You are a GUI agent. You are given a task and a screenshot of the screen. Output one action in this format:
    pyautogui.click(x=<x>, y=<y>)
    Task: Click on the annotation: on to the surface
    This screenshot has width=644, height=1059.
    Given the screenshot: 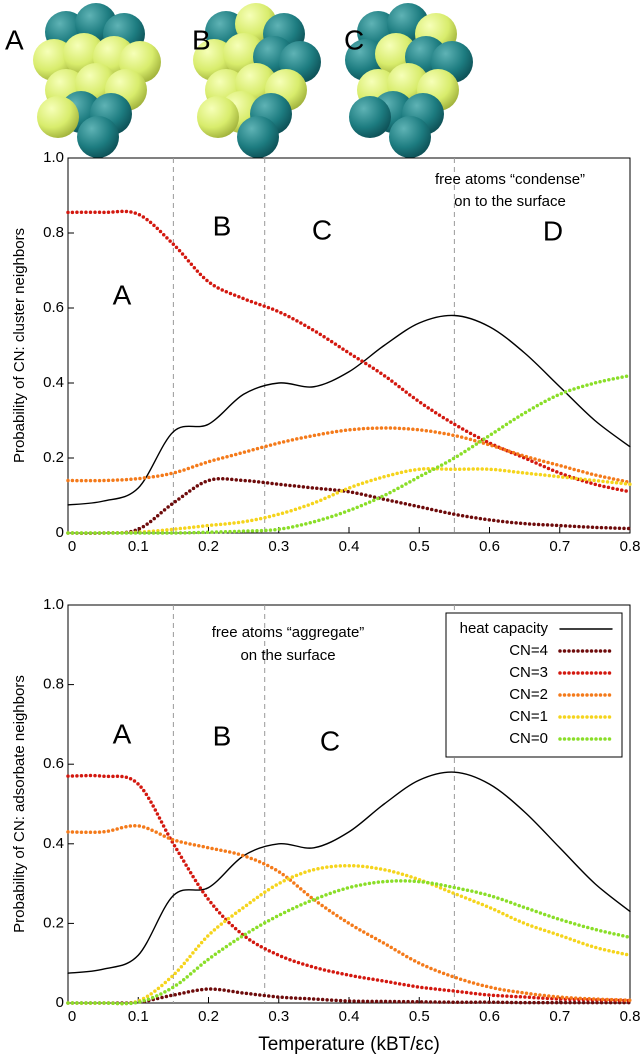 What is the action you would take?
    pyautogui.click(x=510, y=201)
    